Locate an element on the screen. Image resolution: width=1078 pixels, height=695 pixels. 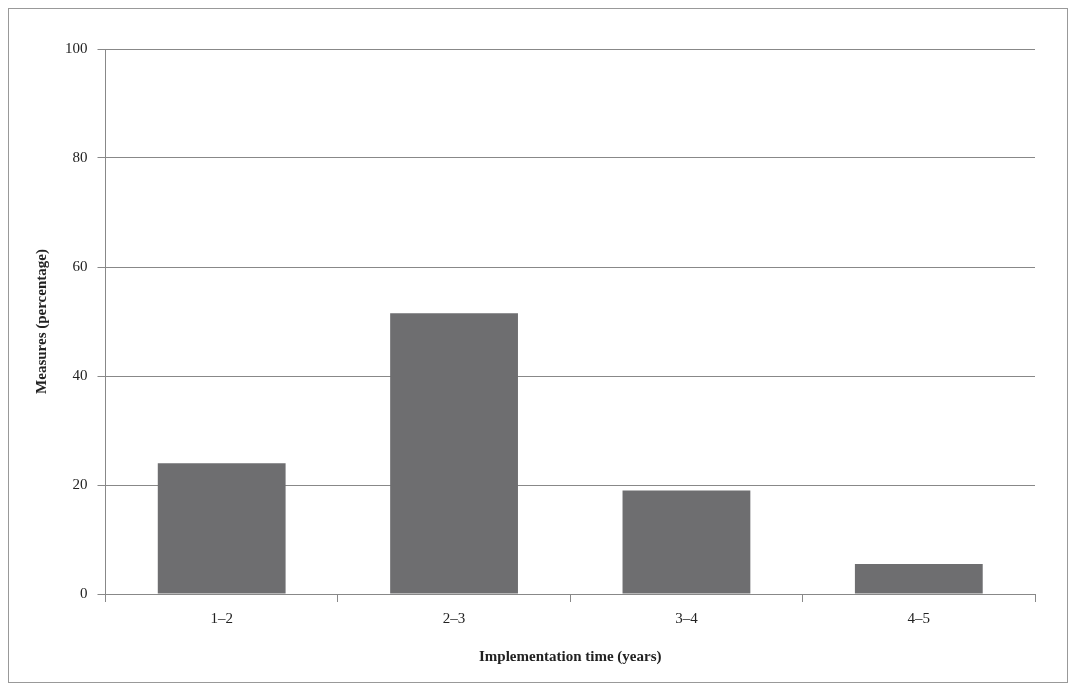
x-axis-title: Implementation time (years) is located at coordinates (570, 656).